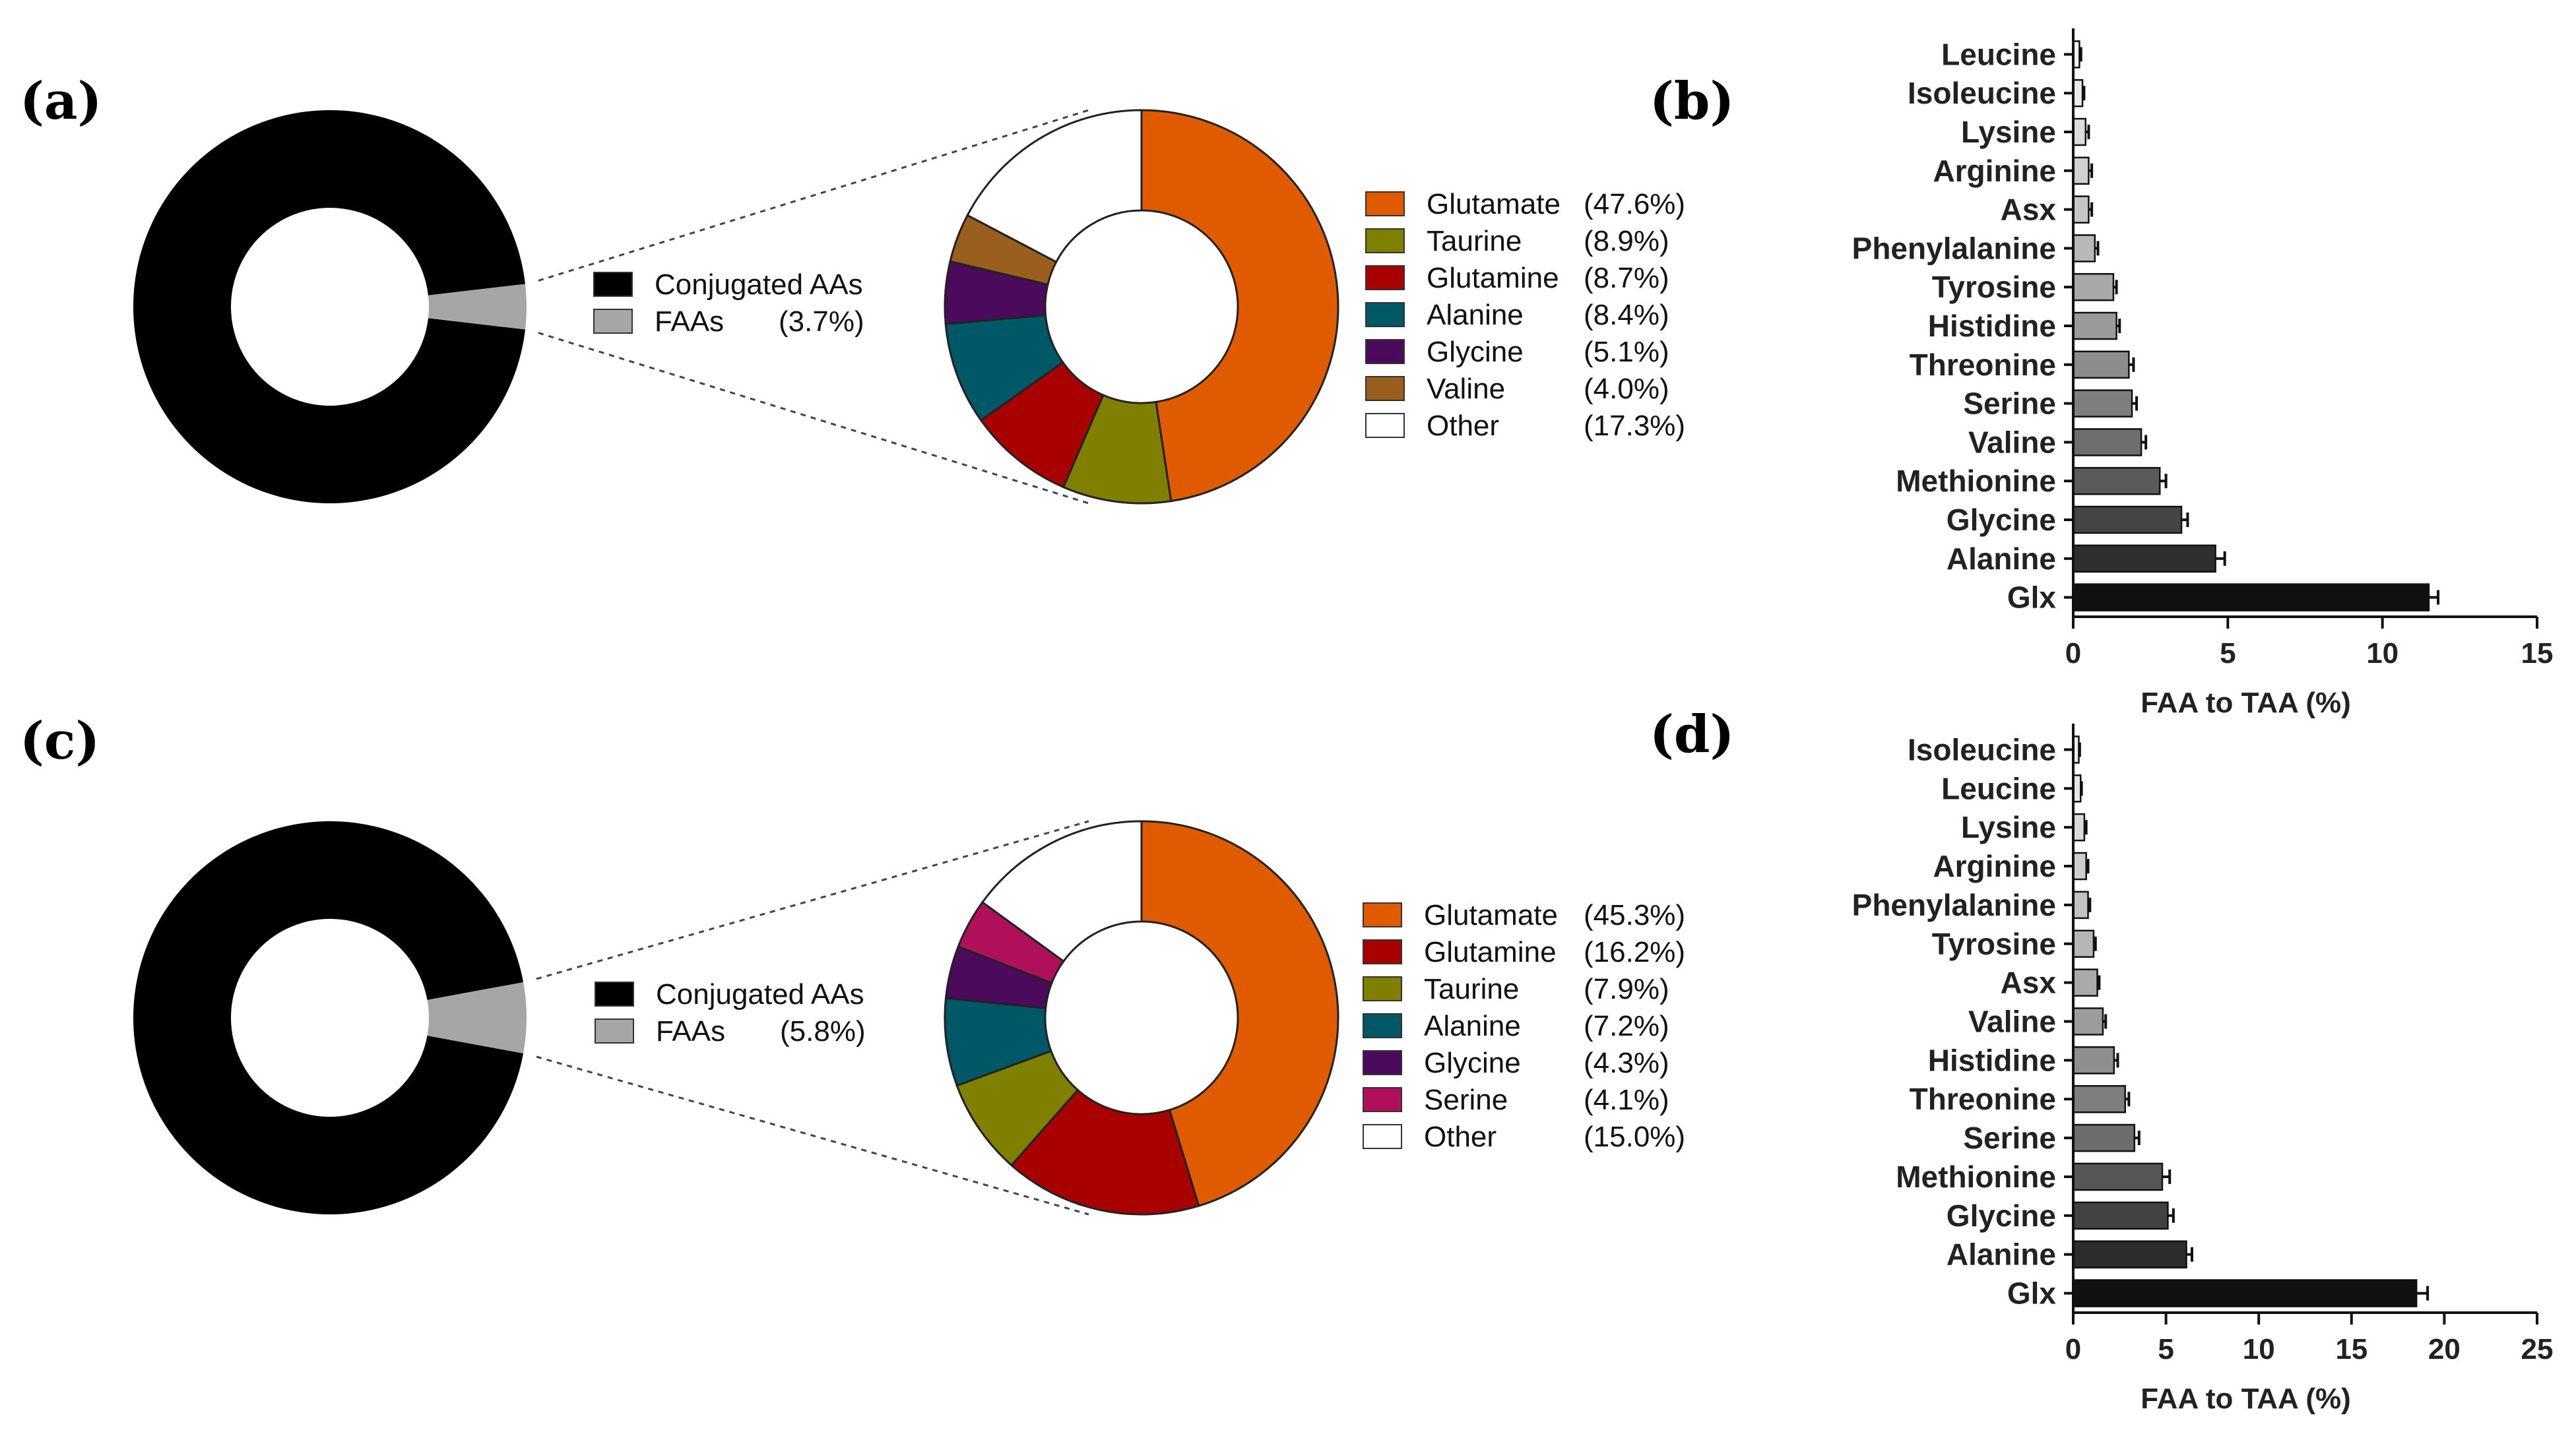 Image resolution: width=2576 pixels, height=1438 pixels. What do you see at coordinates (2079, 131) in the screenshot?
I see `panel-b-bar-lysine` at bounding box center [2079, 131].